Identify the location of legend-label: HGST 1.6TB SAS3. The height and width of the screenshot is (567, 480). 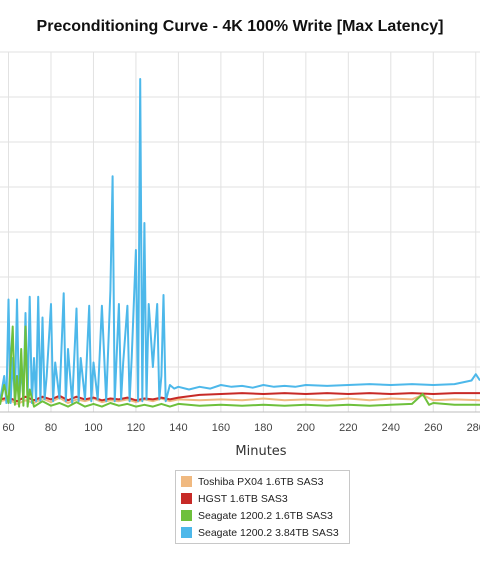
(243, 498).